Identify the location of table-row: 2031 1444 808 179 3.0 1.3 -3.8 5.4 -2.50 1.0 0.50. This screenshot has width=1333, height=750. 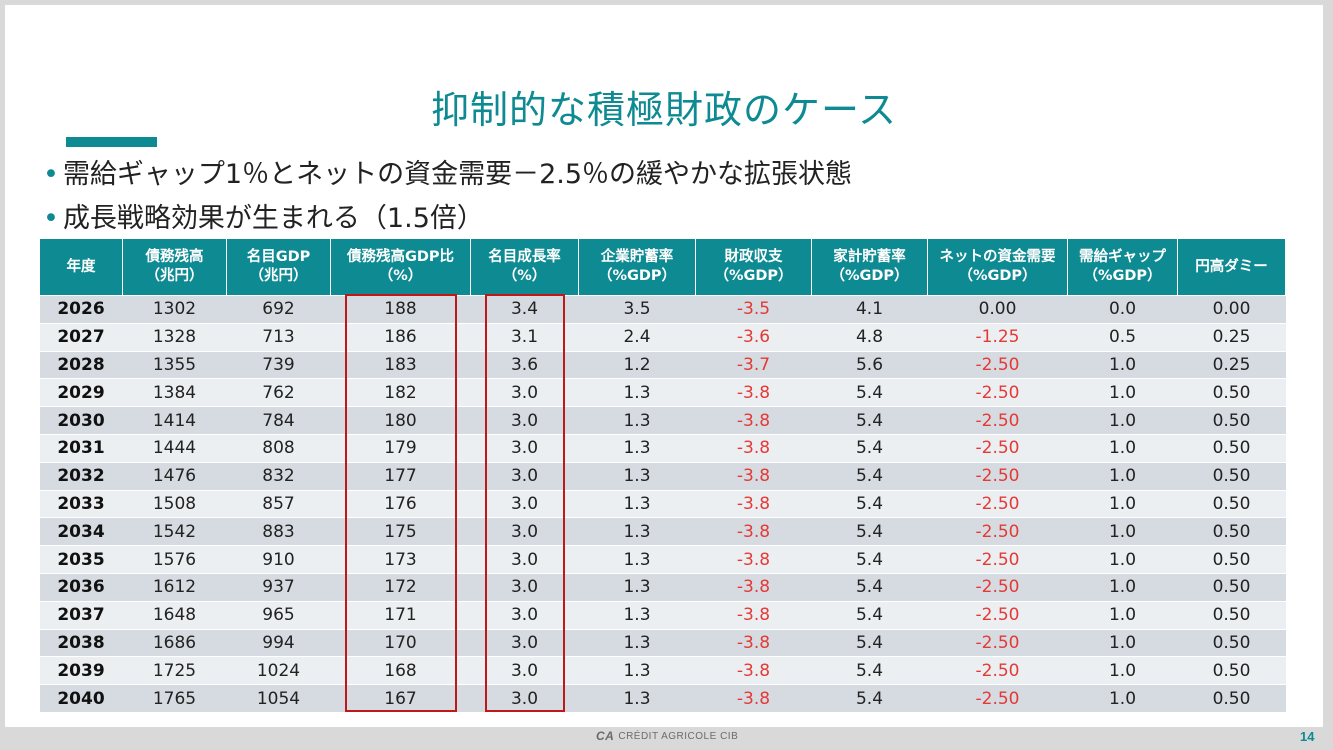
(662, 448).